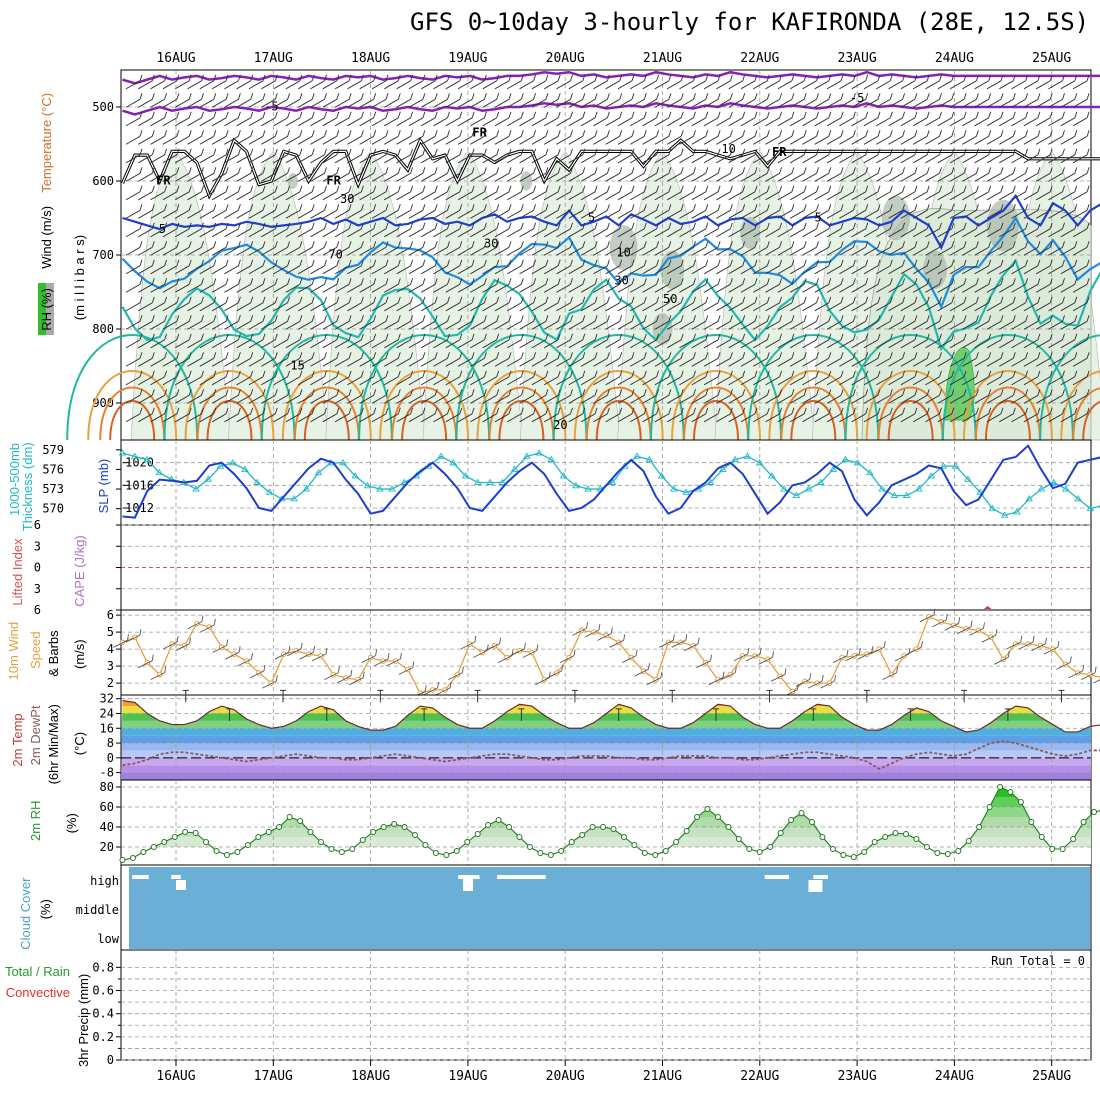  What do you see at coordinates (441, 455) in the screenshot?
I see `thickness-point` at bounding box center [441, 455].